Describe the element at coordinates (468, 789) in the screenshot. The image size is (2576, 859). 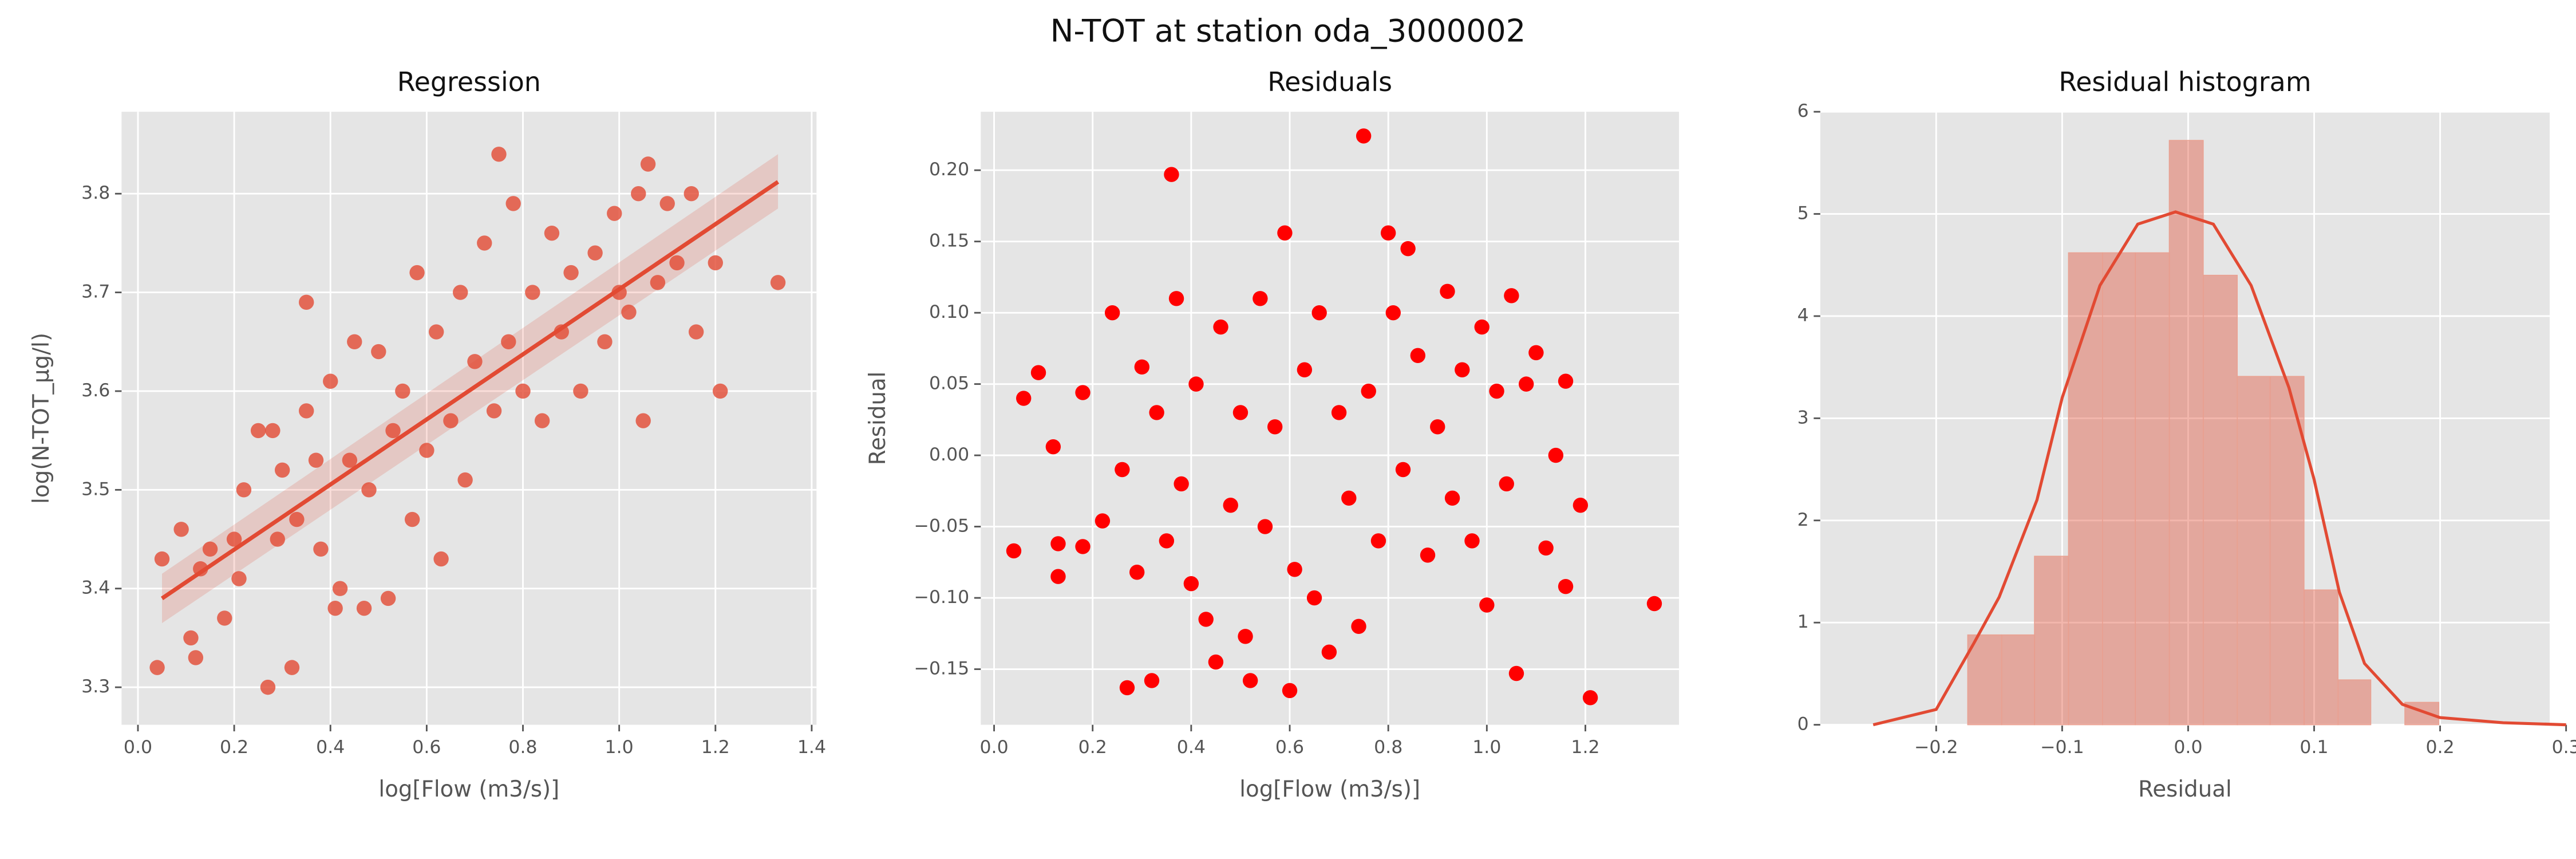
I see `x-axis-label: log[Flow (m3/s)]` at that location.